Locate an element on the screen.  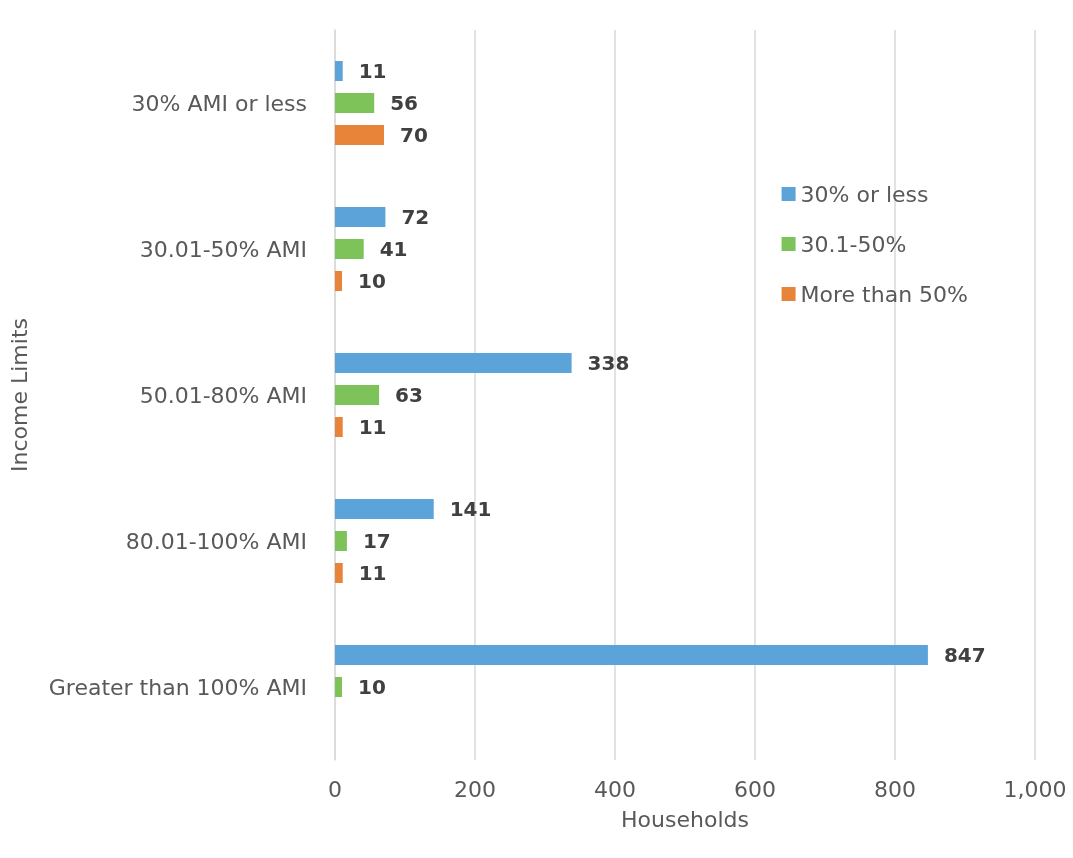
x-tick-label: 1,000 is located at coordinates (1035, 789).